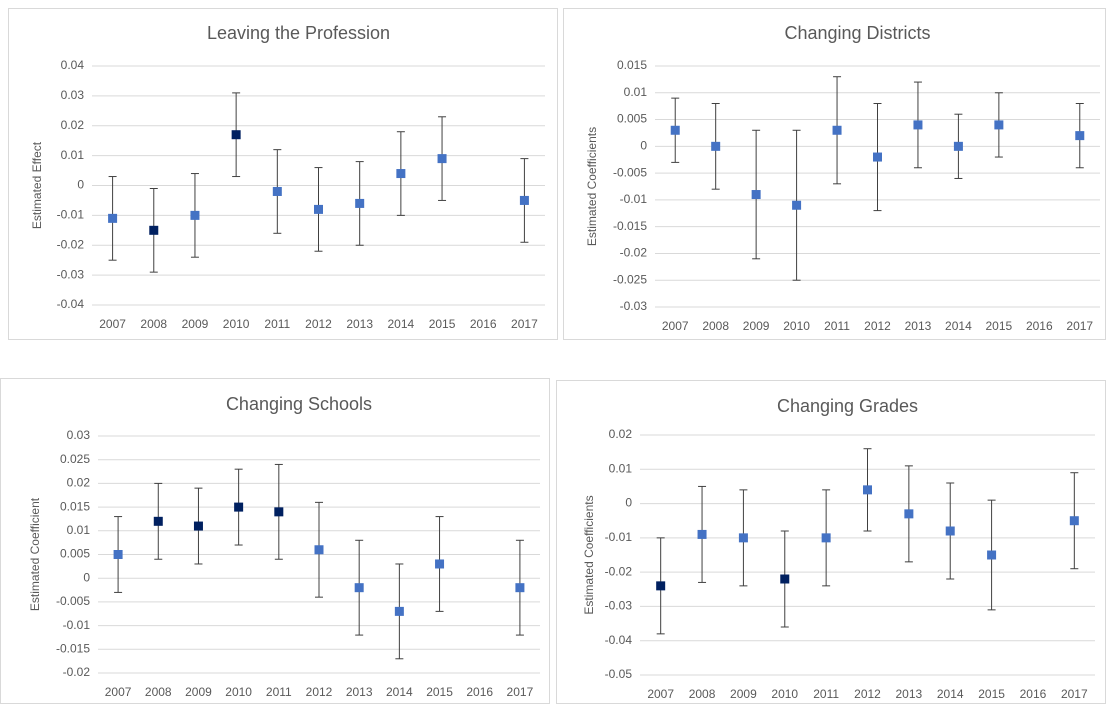 The height and width of the screenshot is (705, 1107). What do you see at coordinates (592, 186) in the screenshot?
I see `y-axis-title: Estimated Coefficients` at bounding box center [592, 186].